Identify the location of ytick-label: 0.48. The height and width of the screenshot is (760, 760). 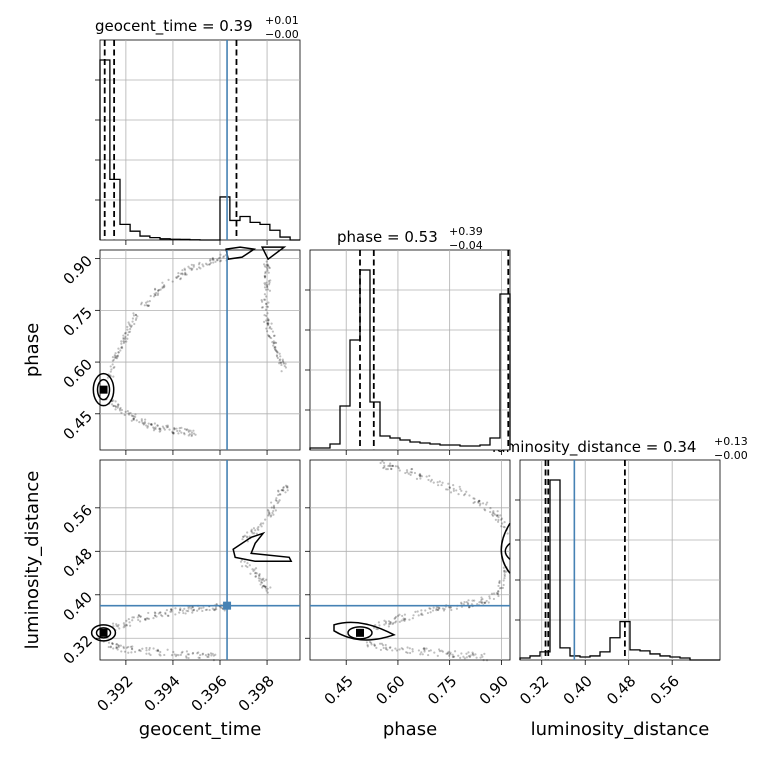
(78, 563).